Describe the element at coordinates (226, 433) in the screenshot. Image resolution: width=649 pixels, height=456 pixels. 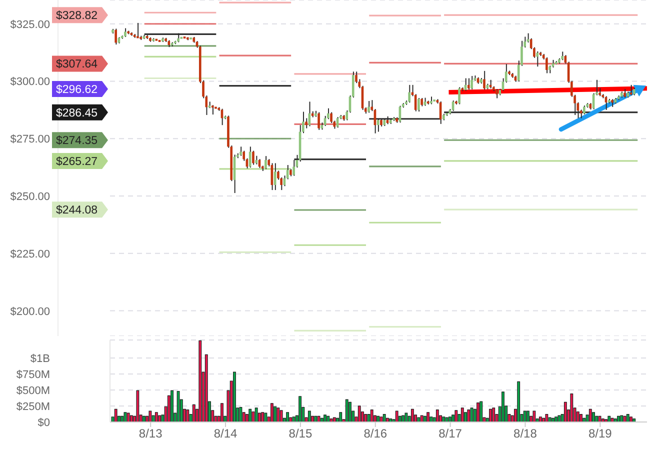
I see `x-tick-label: 8/14` at that location.